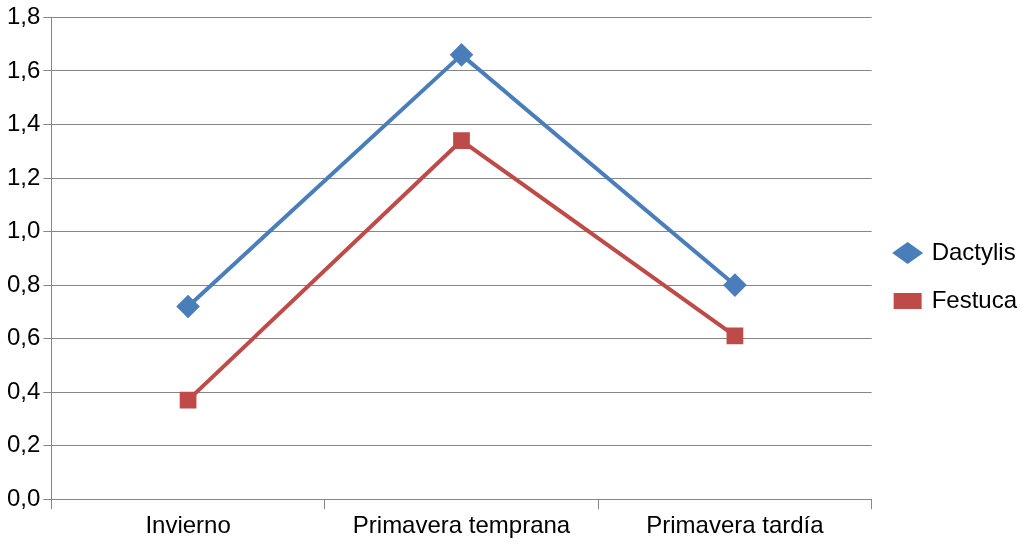  What do you see at coordinates (23, 497) in the screenshot?
I see `y-tick-label: 0,0` at bounding box center [23, 497].